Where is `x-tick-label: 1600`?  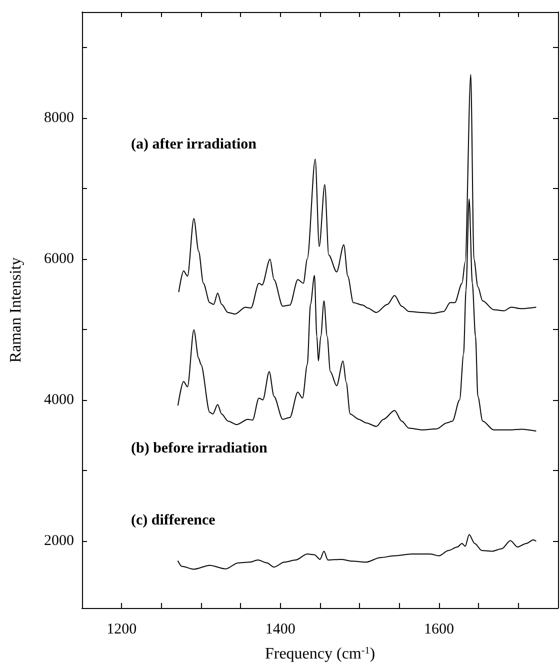
x-tick-label: 1600 is located at coordinates (439, 630).